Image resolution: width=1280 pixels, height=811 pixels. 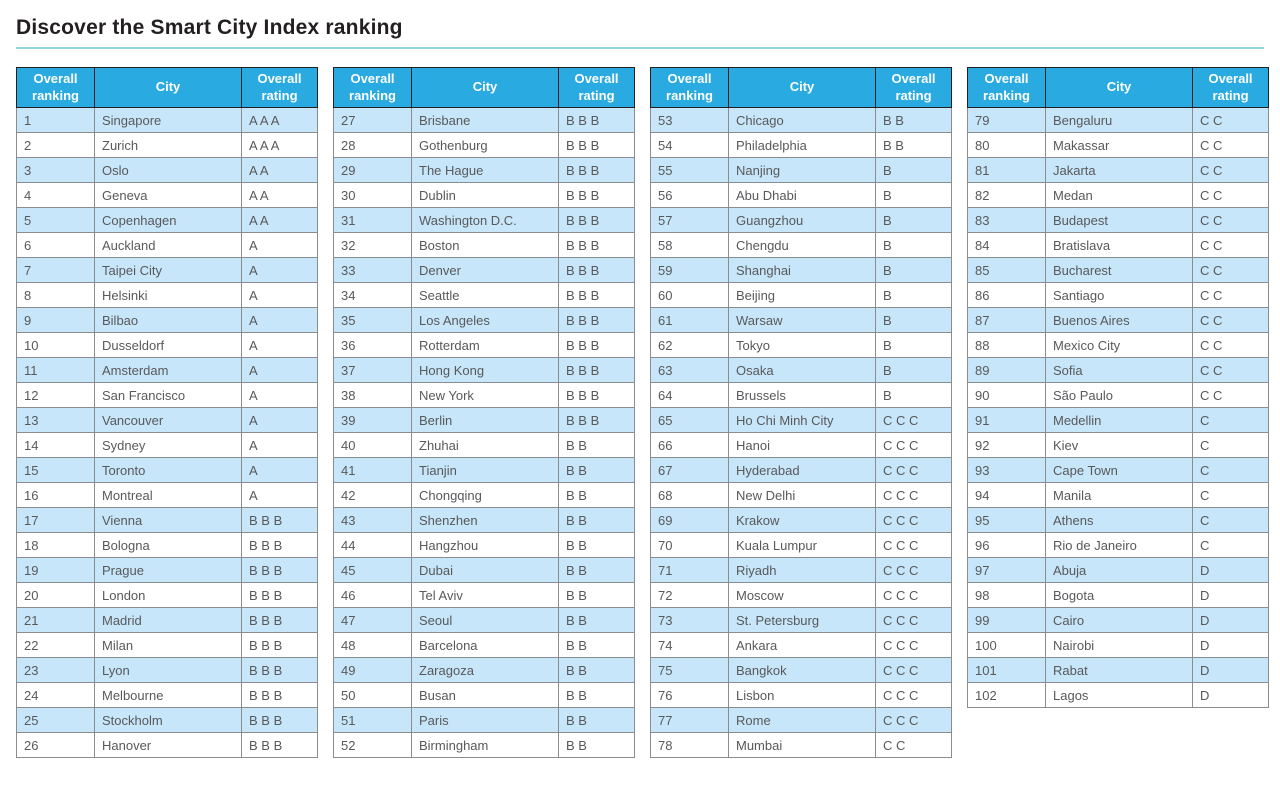 What do you see at coordinates (484, 720) in the screenshot?
I see `table-row: 51 Paris B B` at bounding box center [484, 720].